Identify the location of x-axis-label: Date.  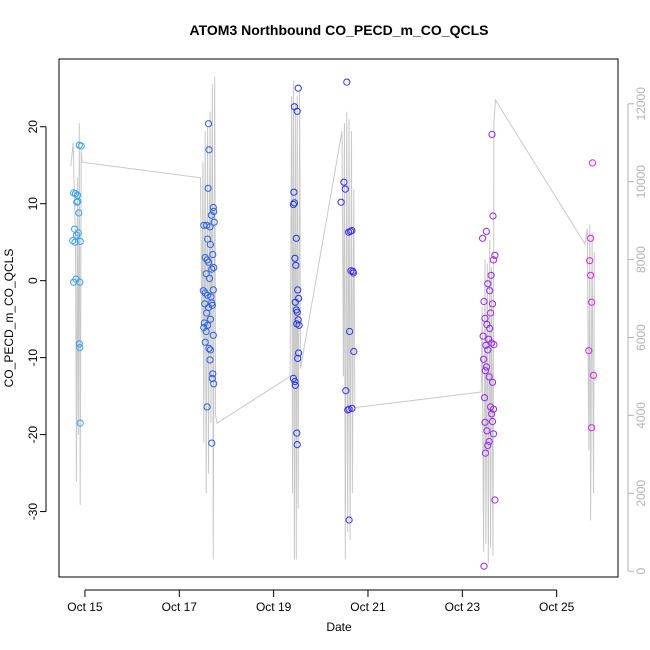
(339, 627).